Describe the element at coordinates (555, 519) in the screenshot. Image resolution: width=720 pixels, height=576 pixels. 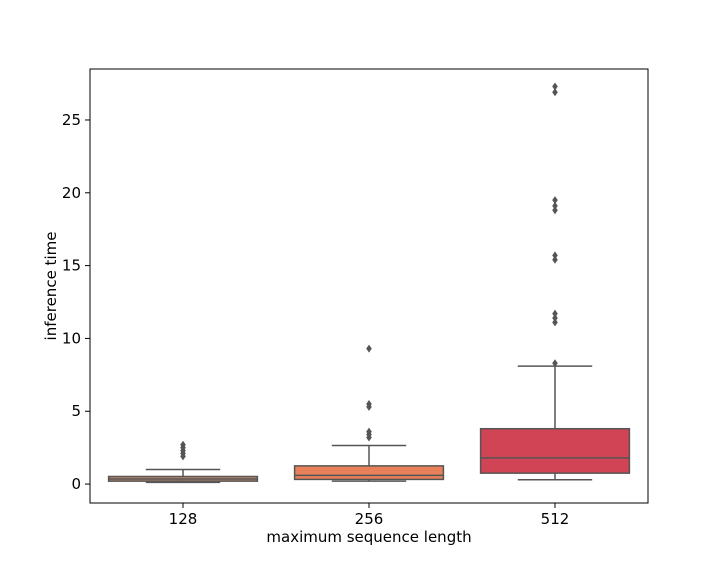
I see `x-tick-label: 512` at that location.